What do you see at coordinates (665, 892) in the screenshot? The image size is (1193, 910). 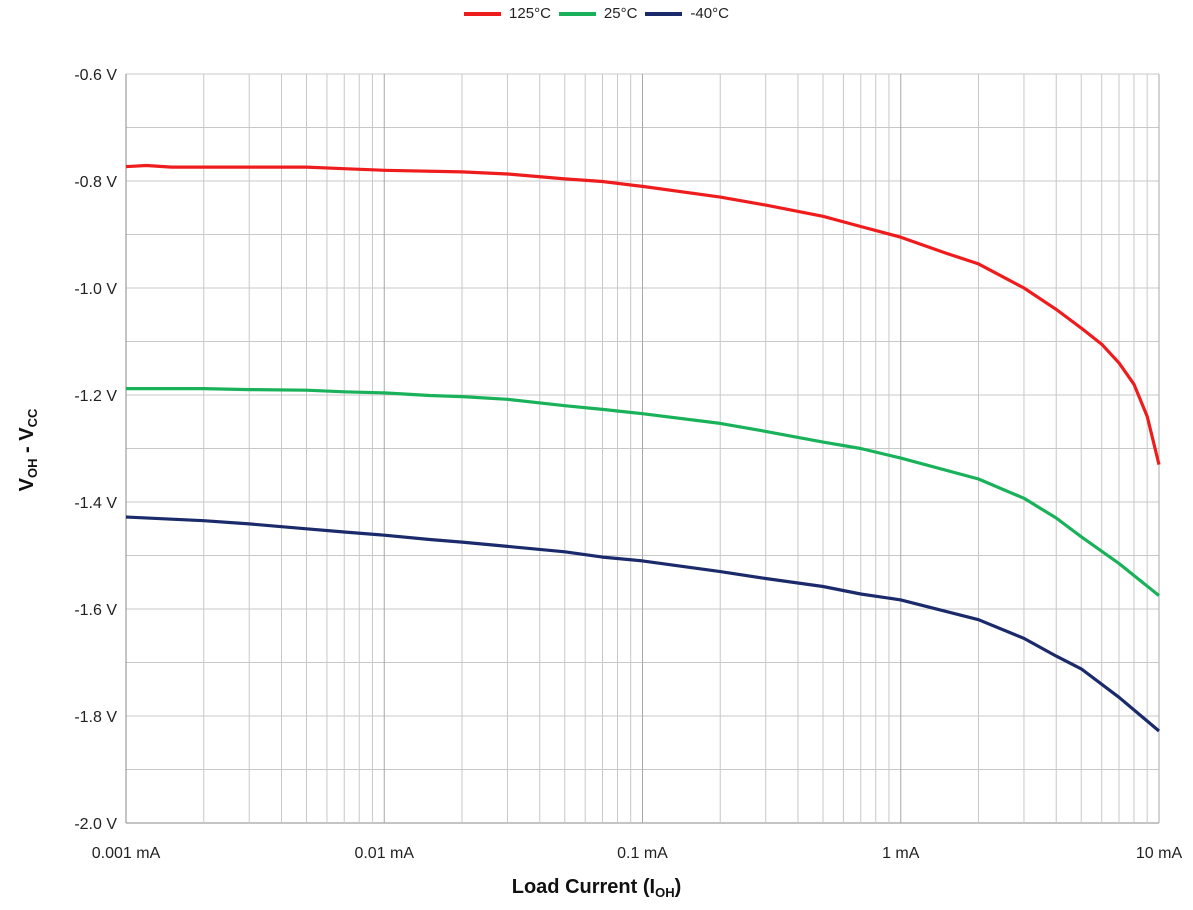 I see `x-axis-title-sub: OH` at bounding box center [665, 892].